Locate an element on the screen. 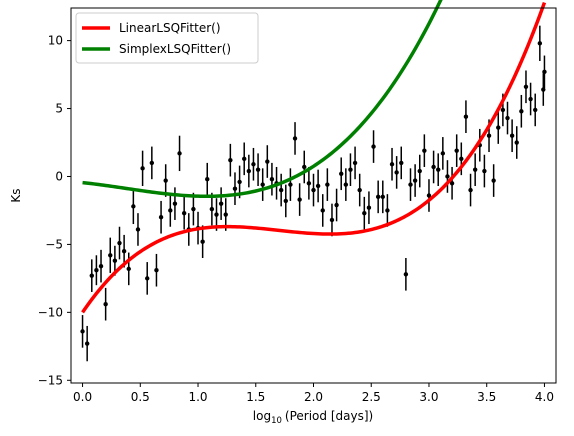 Image resolution: width=574 pixels, height=436 pixels. legend-label-linear: LinearLSQFitter() is located at coordinates (170, 28).